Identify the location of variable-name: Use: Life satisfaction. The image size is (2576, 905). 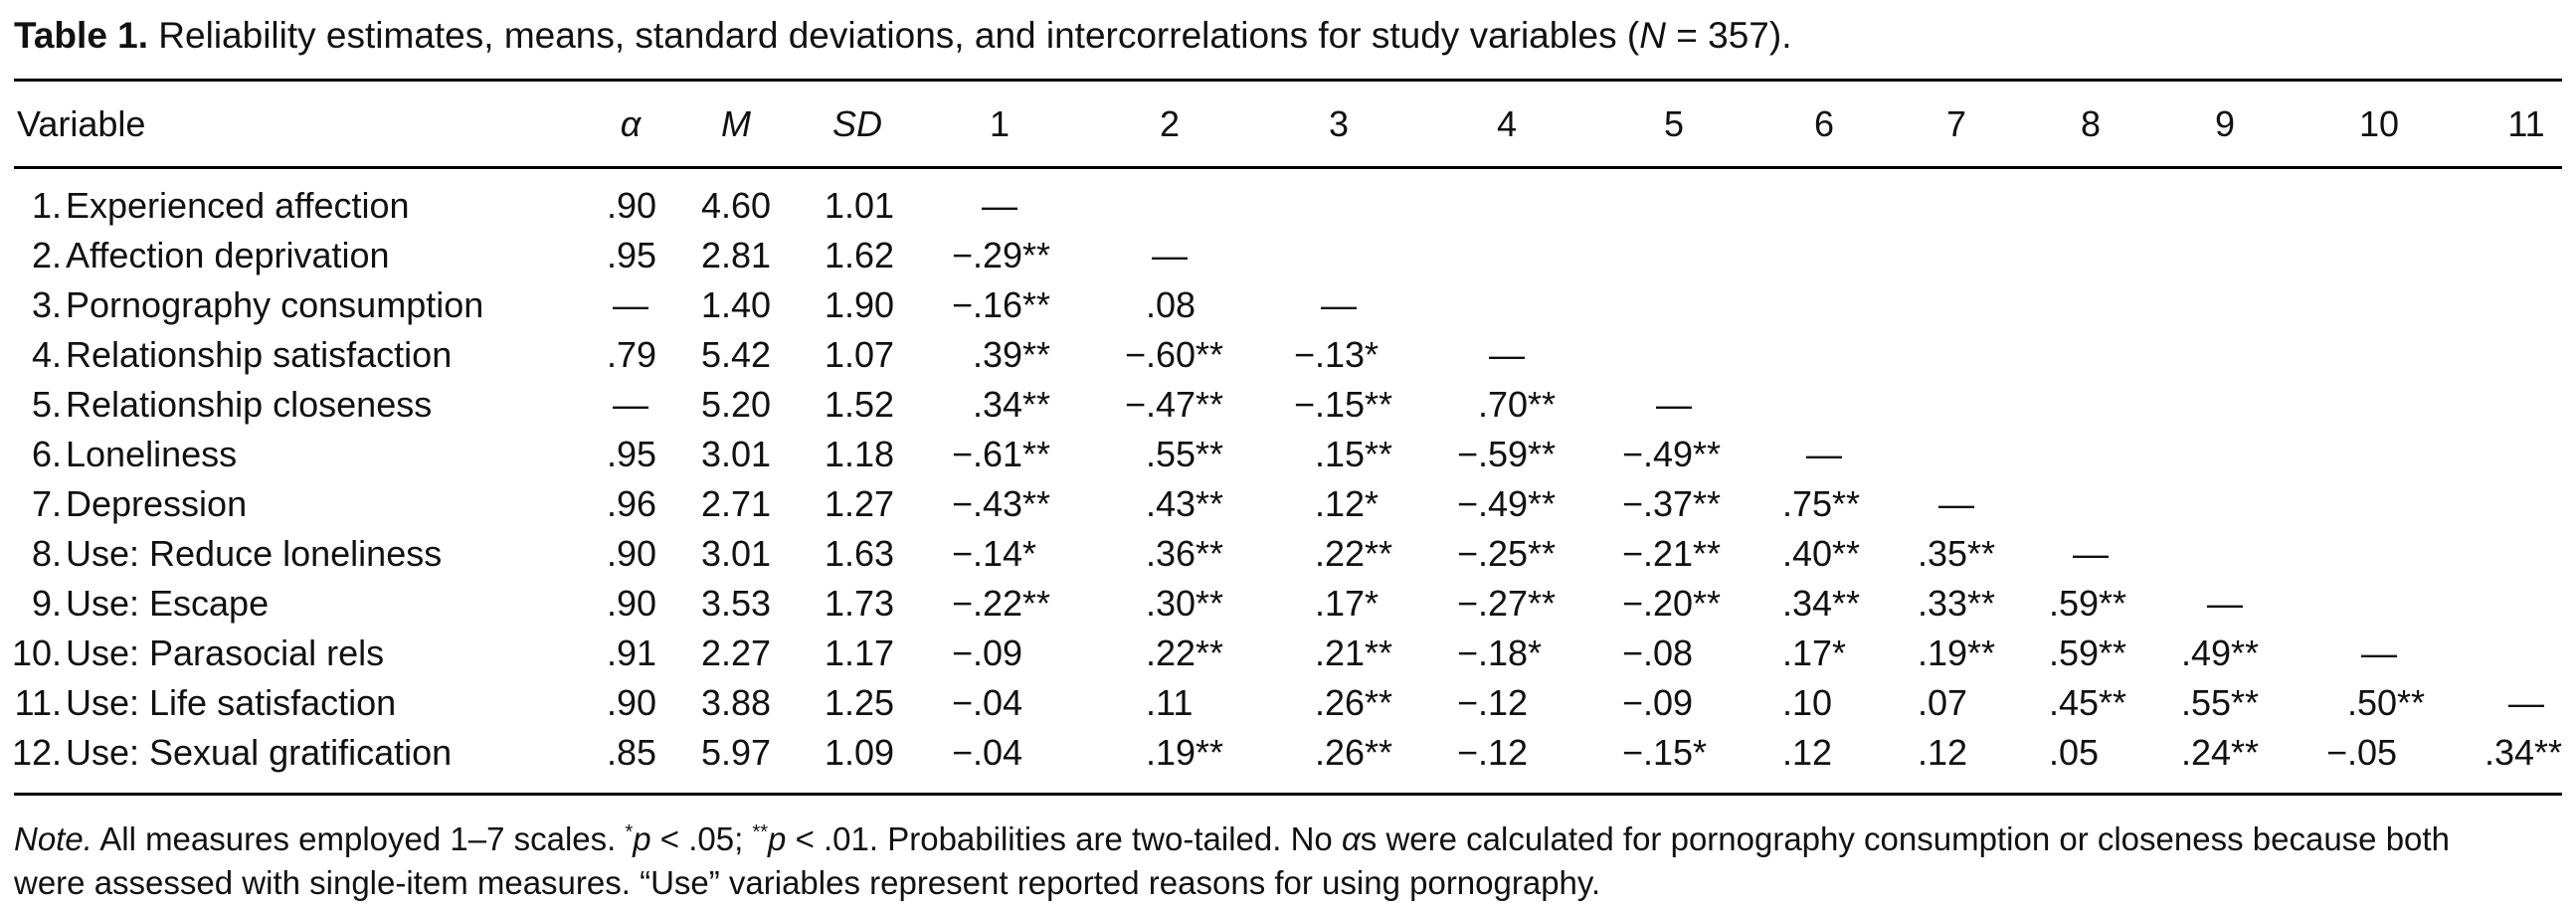
(231, 703).